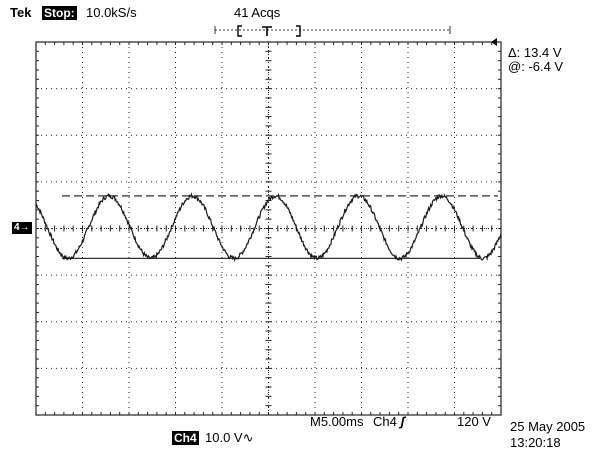 The width and height of the screenshot is (605, 452). What do you see at coordinates (257, 12) in the screenshot?
I see `acquisition-count: 41 Acqs` at bounding box center [257, 12].